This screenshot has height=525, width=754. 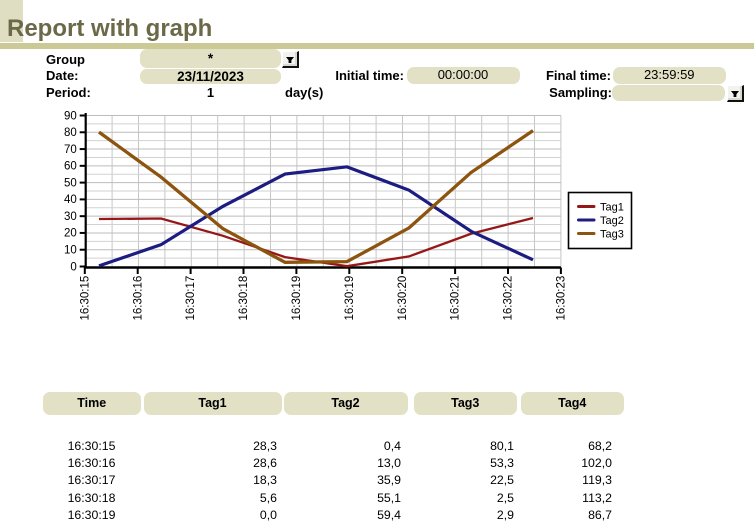 What do you see at coordinates (509, 298) in the screenshot?
I see `svg-text: 16:30:22` at bounding box center [509, 298].